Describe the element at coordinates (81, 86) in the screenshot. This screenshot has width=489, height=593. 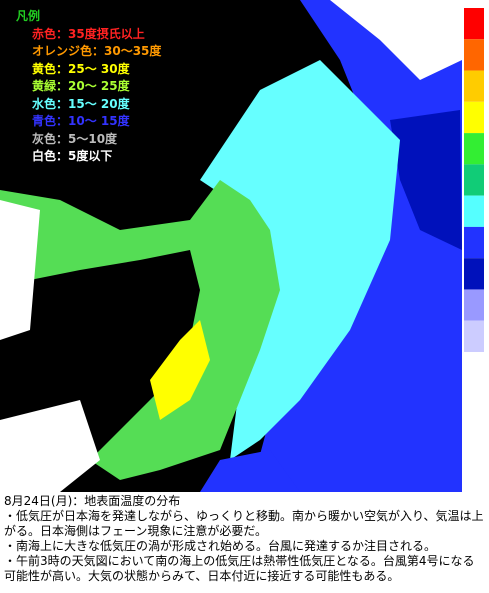
I see `legend-item: 黄緑：20～ 25度` at that location.